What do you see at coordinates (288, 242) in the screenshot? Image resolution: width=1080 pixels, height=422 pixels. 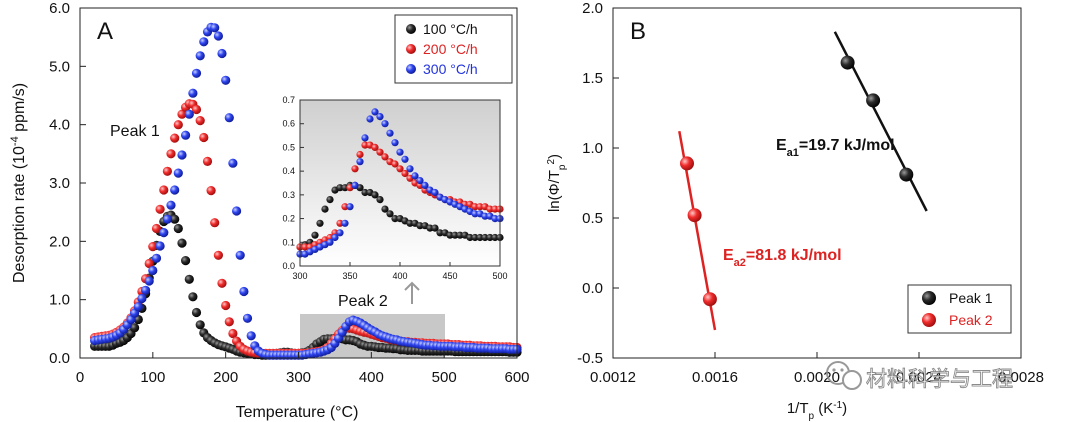 I see `inset-ytick-label: 0.1` at bounding box center [288, 242].